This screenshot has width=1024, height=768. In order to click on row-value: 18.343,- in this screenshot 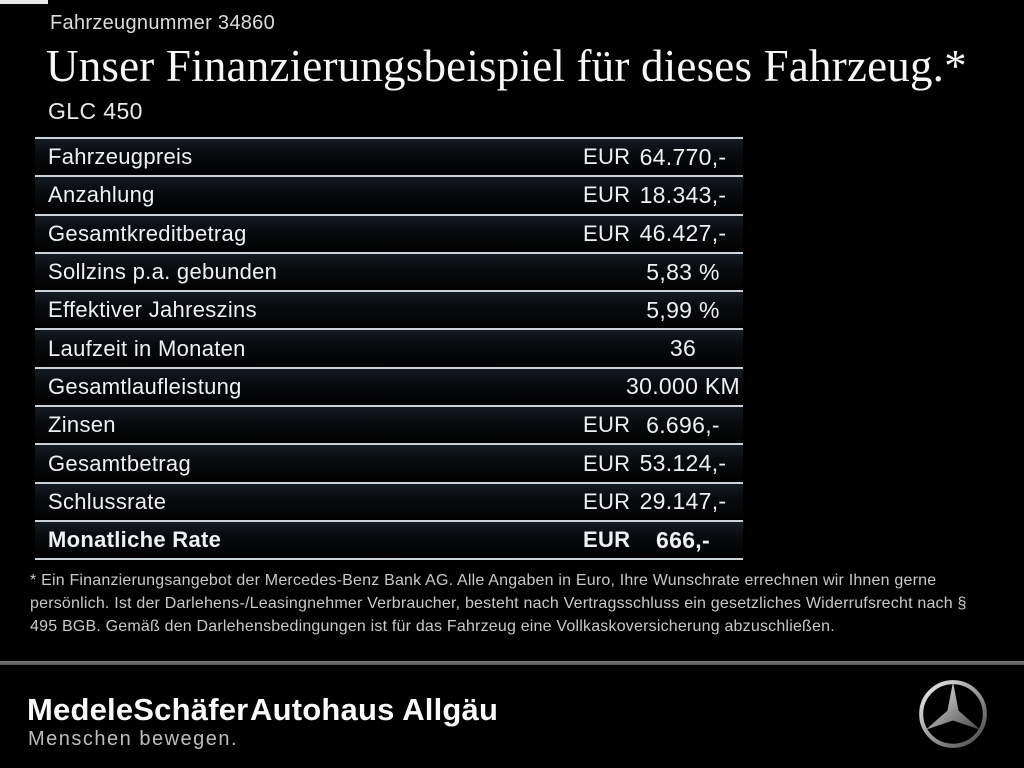, I will do `click(683, 194)`.